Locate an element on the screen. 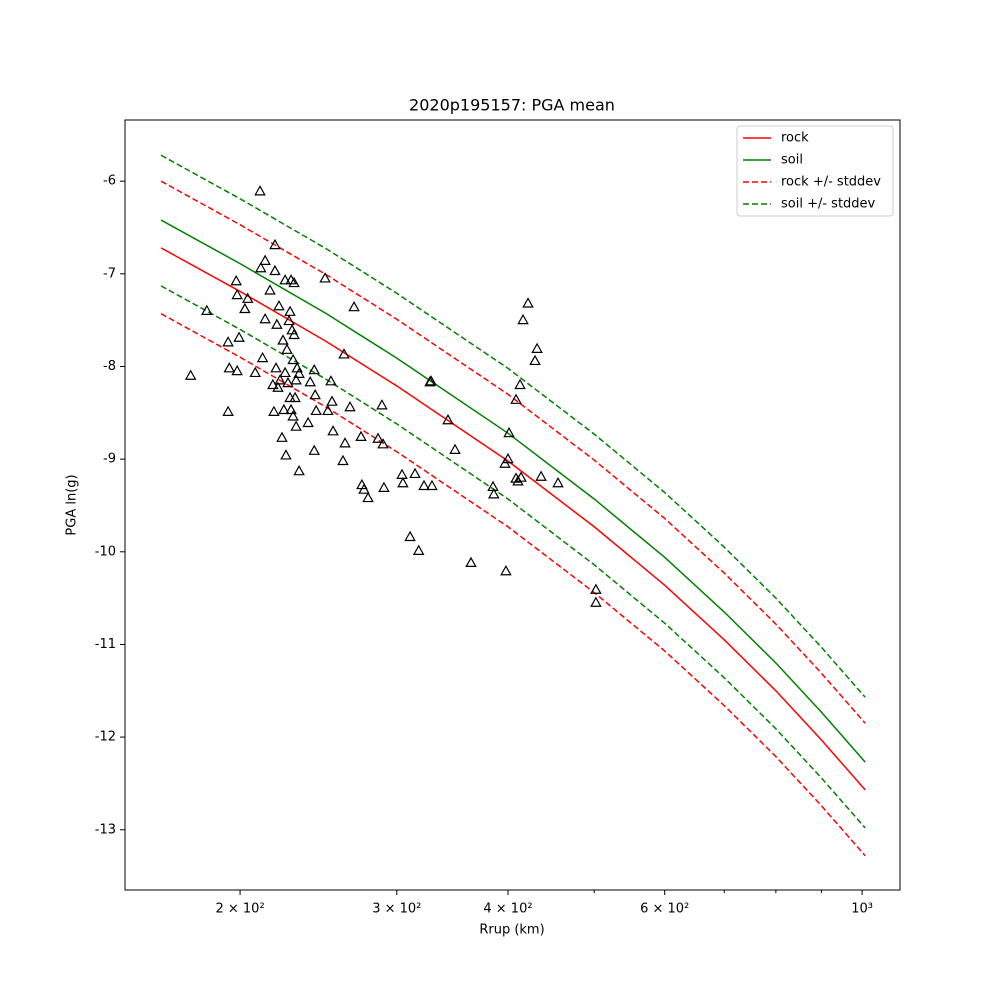 This screenshot has width=1000, height=1000. y-tick-label: -12 is located at coordinates (105, 737).